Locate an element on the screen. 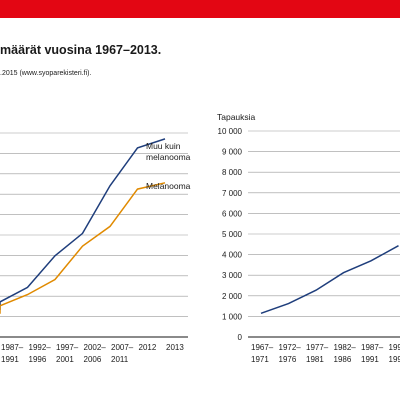 This screenshot has width=400, height=400. right-y-tick-label: 1 000 is located at coordinates (232, 316).